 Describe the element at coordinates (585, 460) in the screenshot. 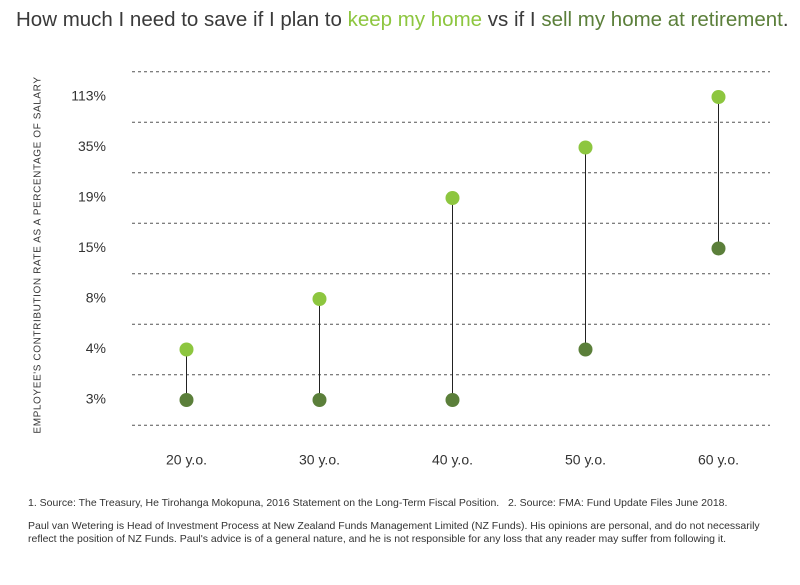

I see `x-tick-label: 50 y.o.` at that location.